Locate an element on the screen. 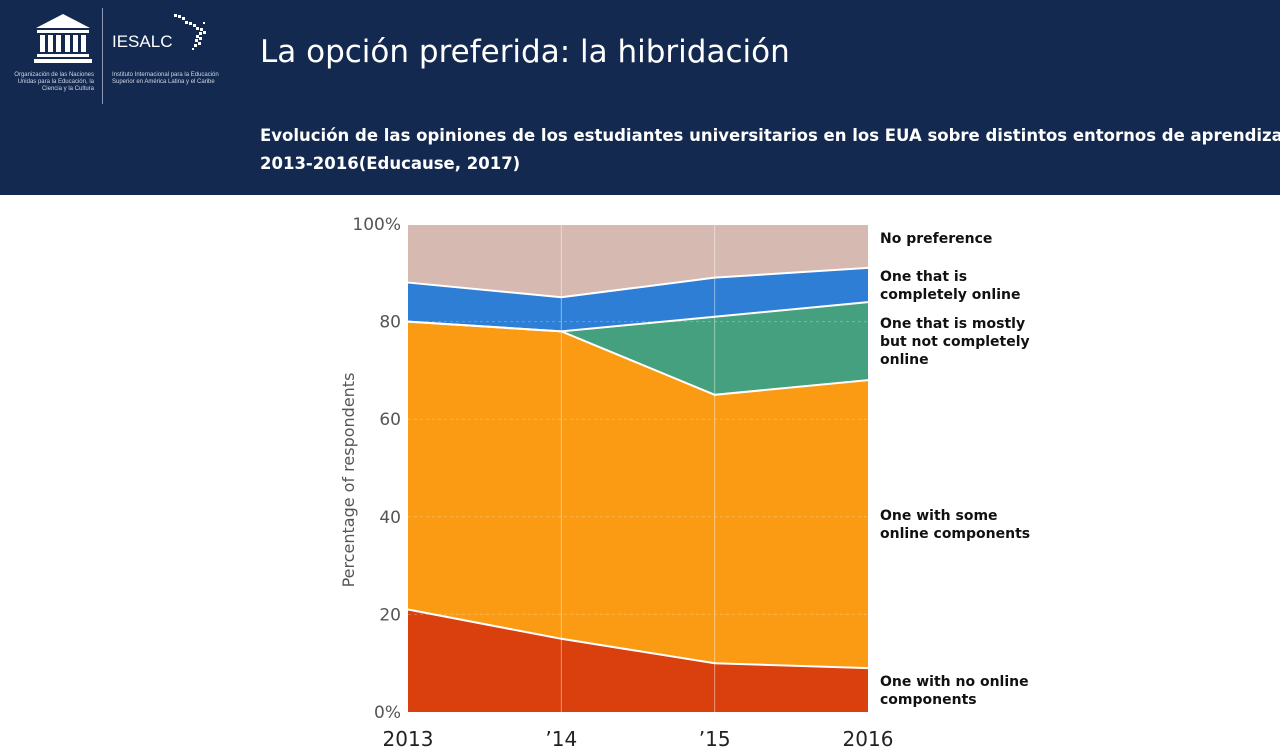  logo-divider is located at coordinates (102, 56).